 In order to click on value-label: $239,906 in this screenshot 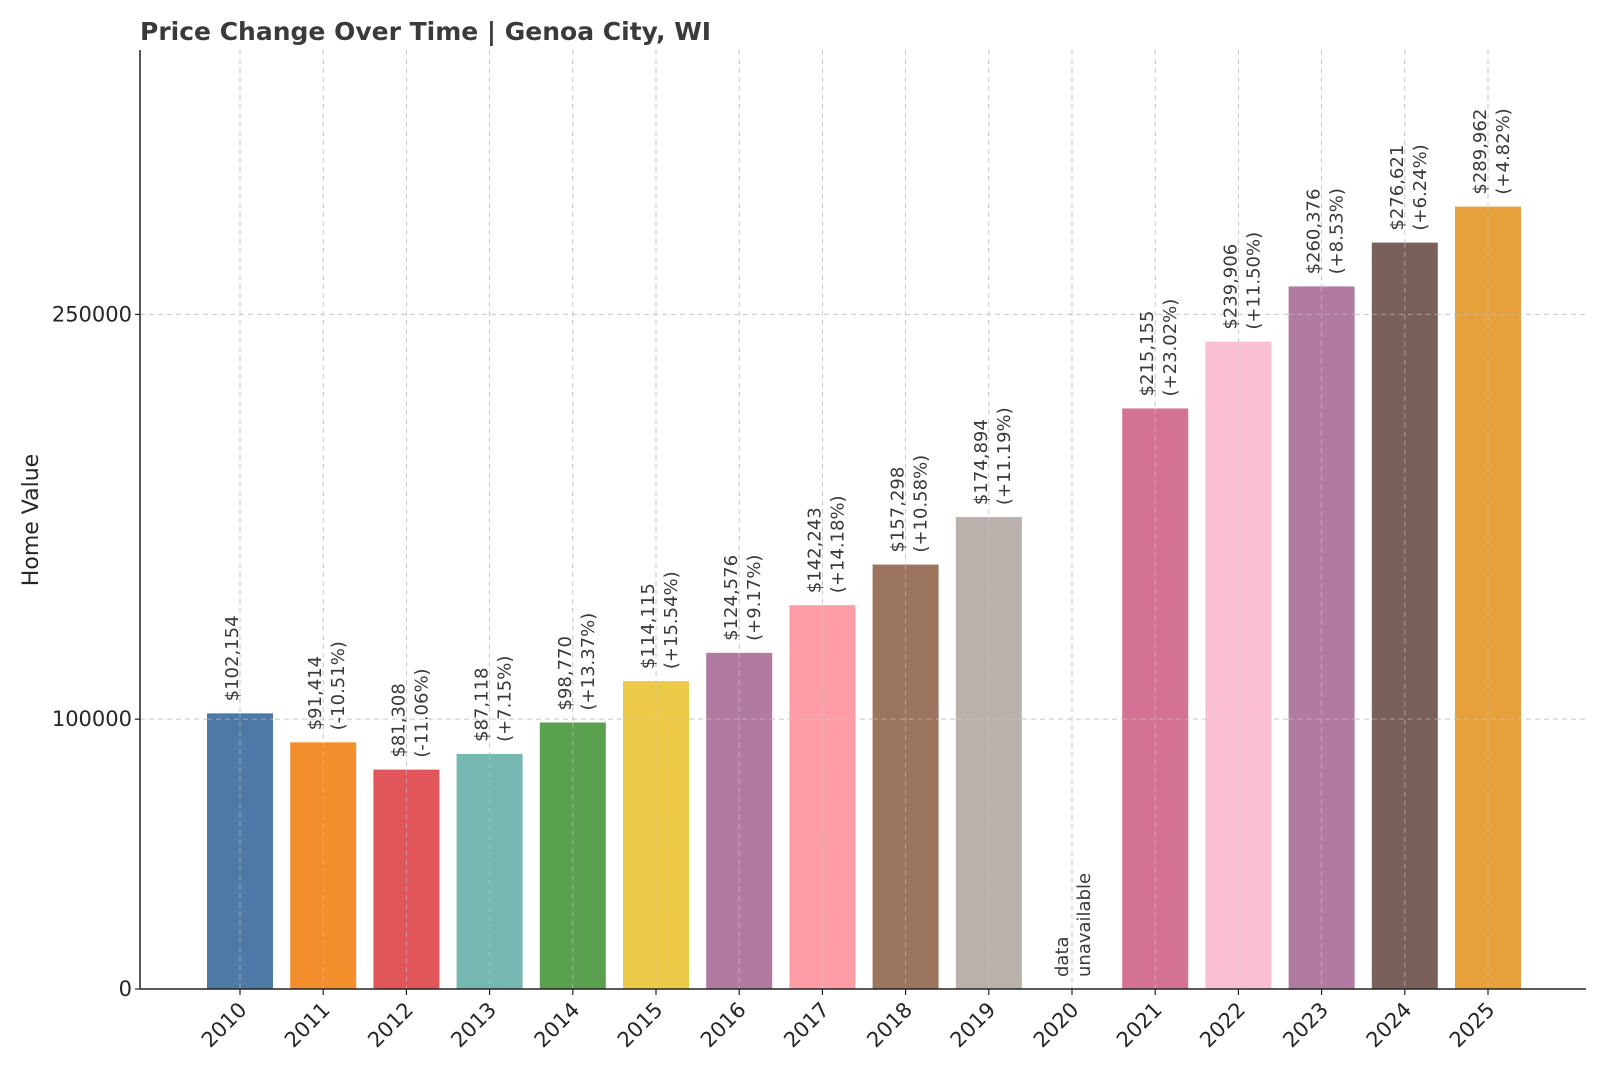, I will do `click(1230, 287)`.